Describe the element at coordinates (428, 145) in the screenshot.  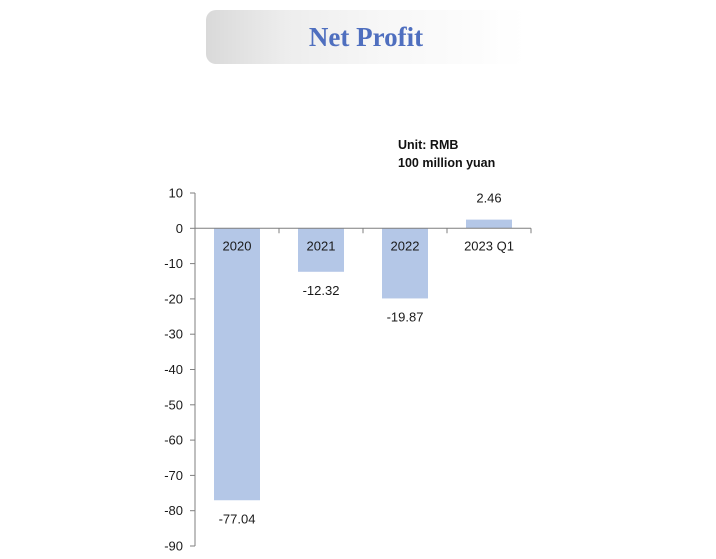
I see `unit-label-line-1: Unit: RMB` at that location.